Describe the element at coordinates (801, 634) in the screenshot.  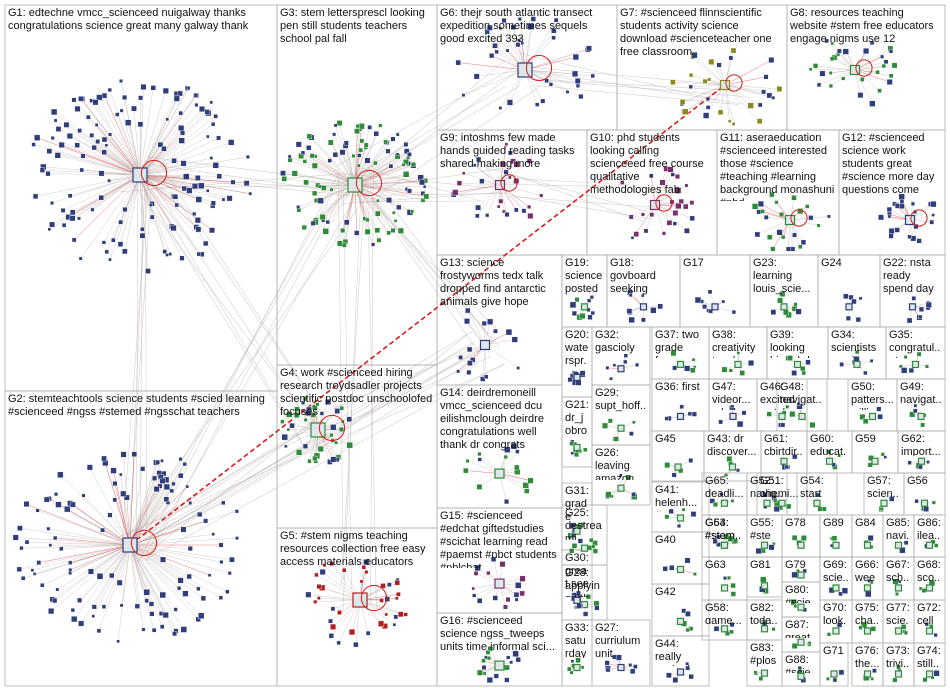
I see `group-cell-g87` at that location.